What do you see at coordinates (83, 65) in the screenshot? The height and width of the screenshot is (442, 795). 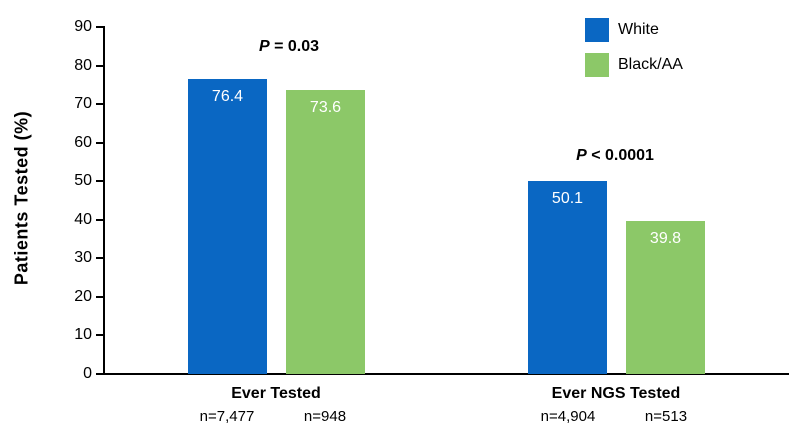 I see `y-tick-label: 80` at bounding box center [83, 65].